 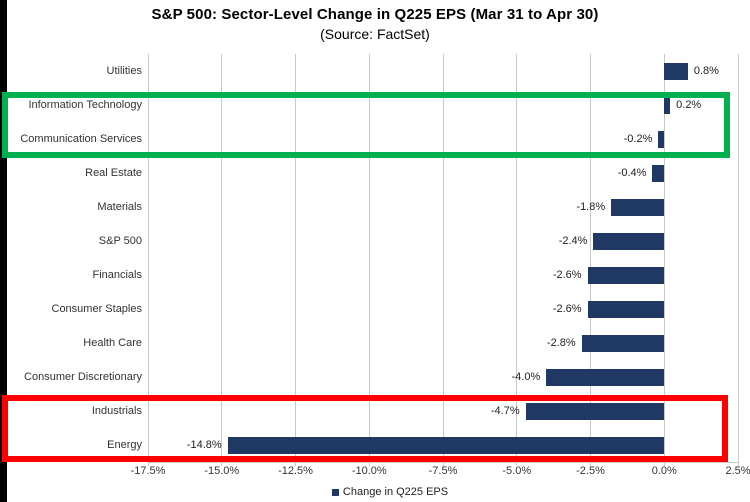 I want to click on legend-label: Change in Q225 EPS, so click(x=395, y=492).